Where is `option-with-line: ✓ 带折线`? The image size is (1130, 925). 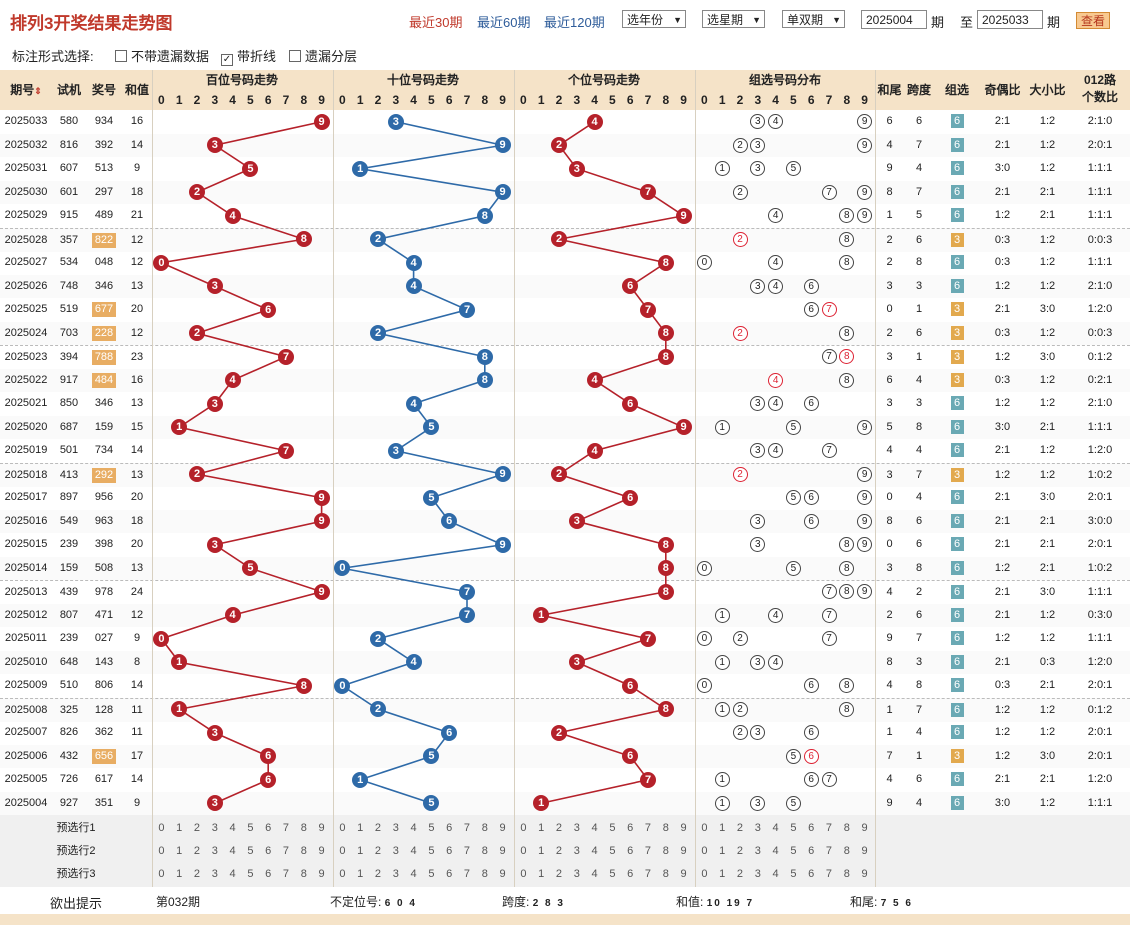
option-with-line: ✓ 带折线 is located at coordinates (249, 57).